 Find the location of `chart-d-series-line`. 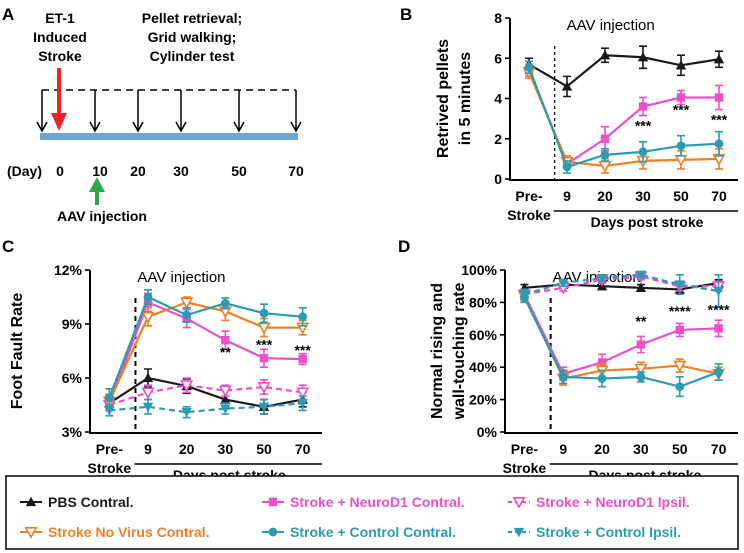

chart-d-series-line is located at coordinates (621, 334).